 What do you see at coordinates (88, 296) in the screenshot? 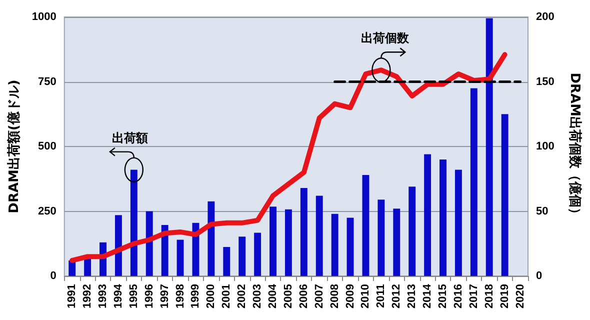
I see `x-tick-label: 1992` at bounding box center [88, 296].